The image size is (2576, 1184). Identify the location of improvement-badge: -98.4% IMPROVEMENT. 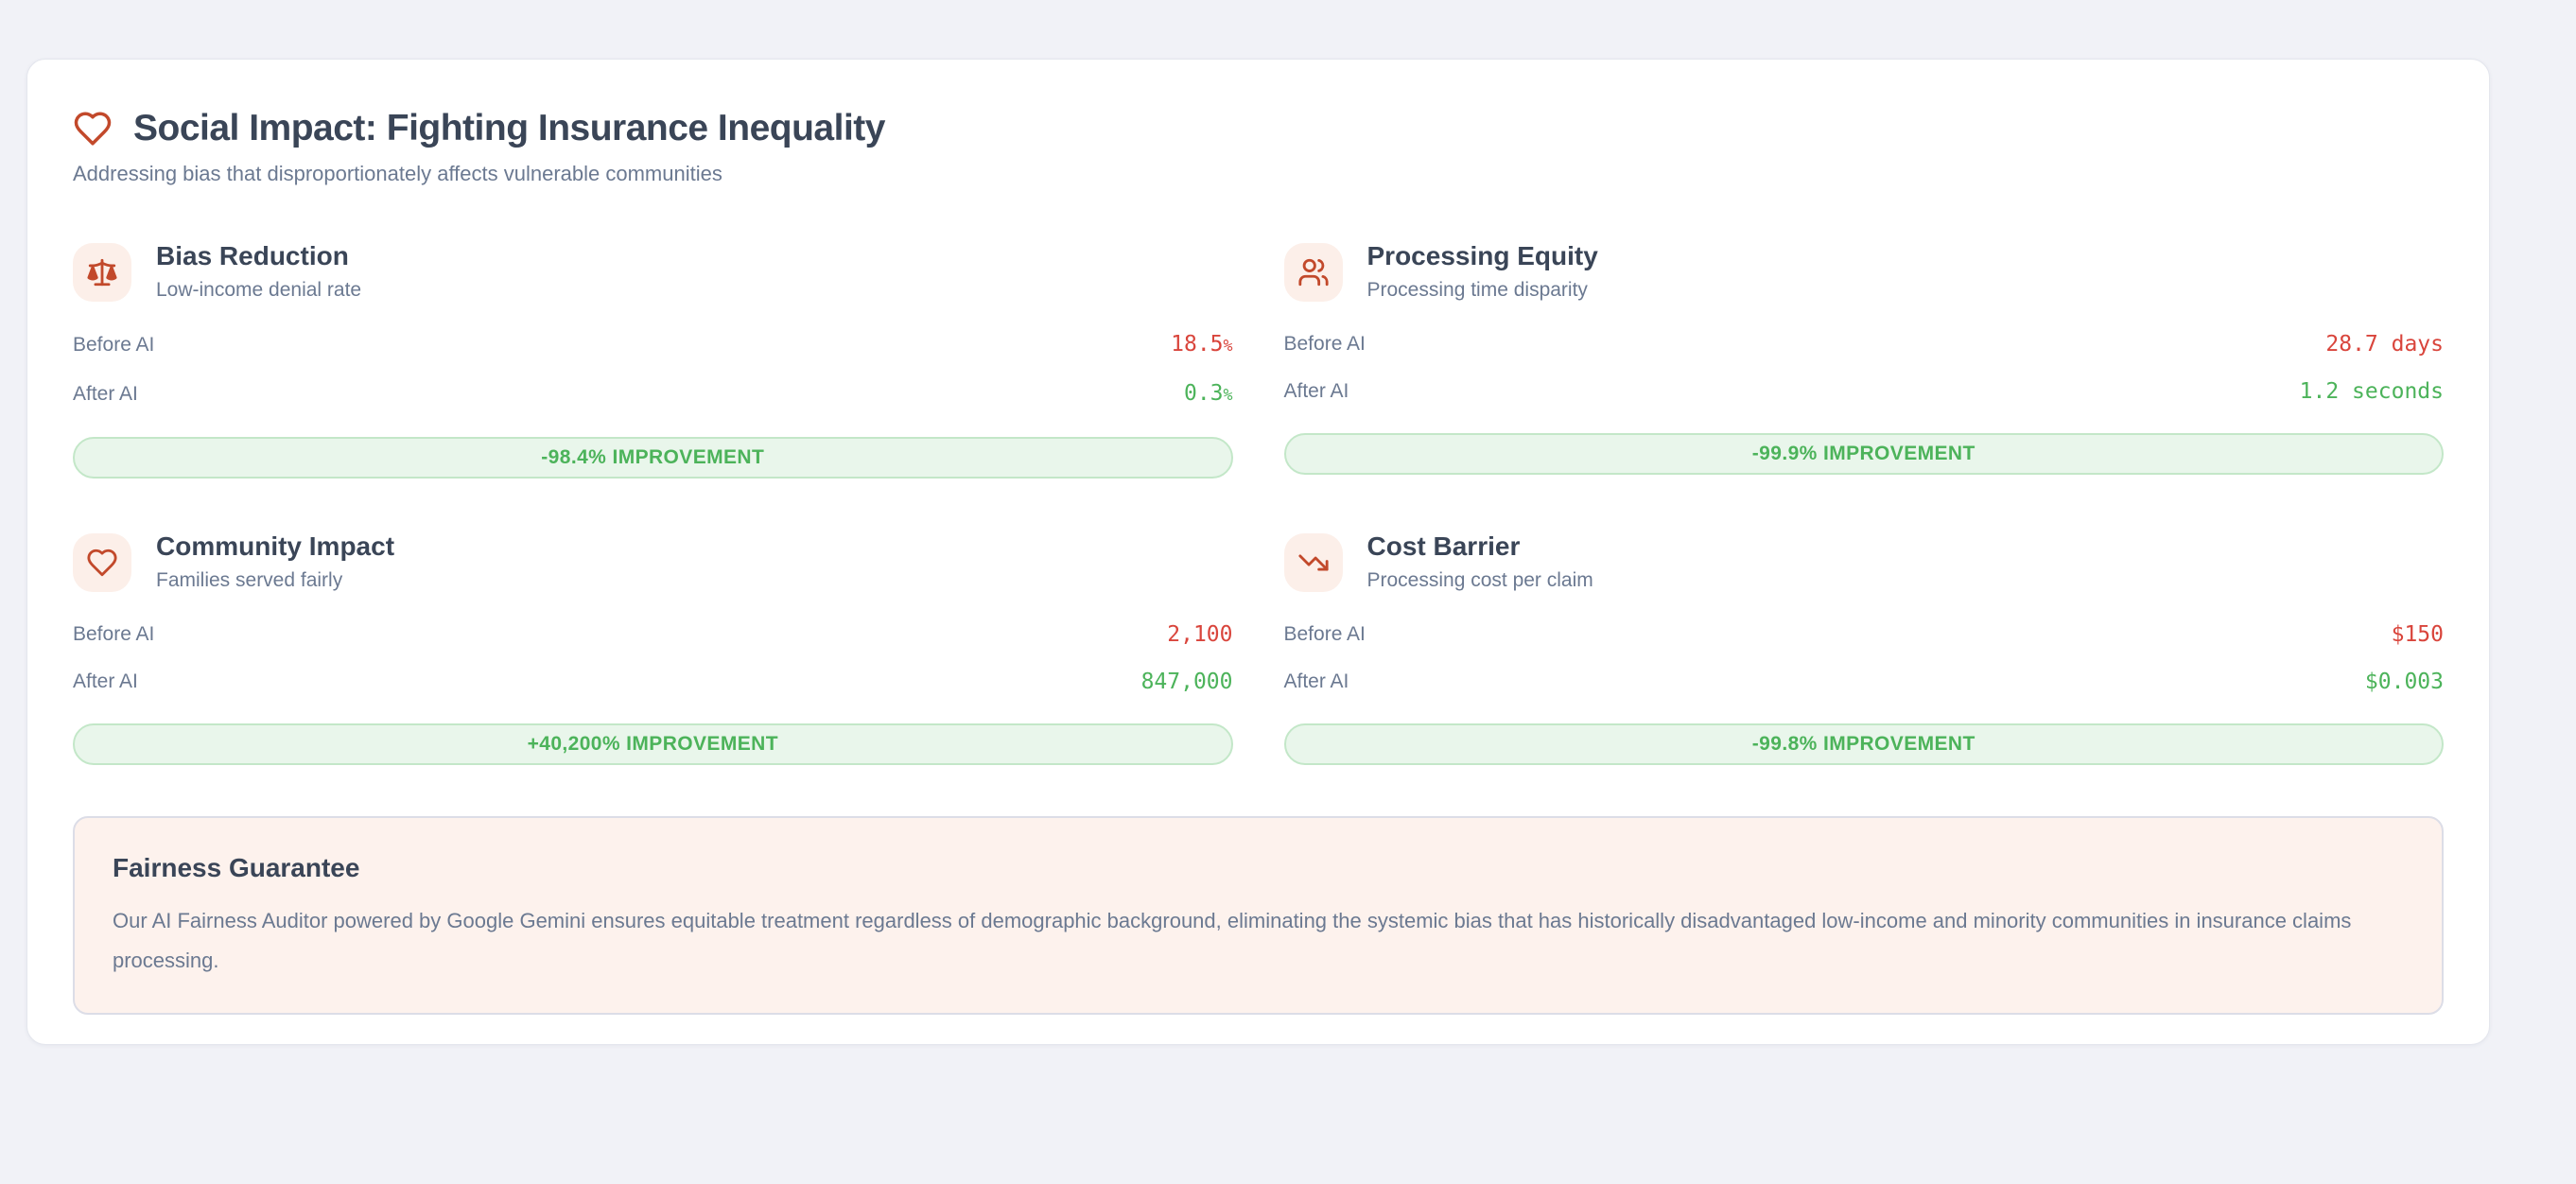
(653, 458).